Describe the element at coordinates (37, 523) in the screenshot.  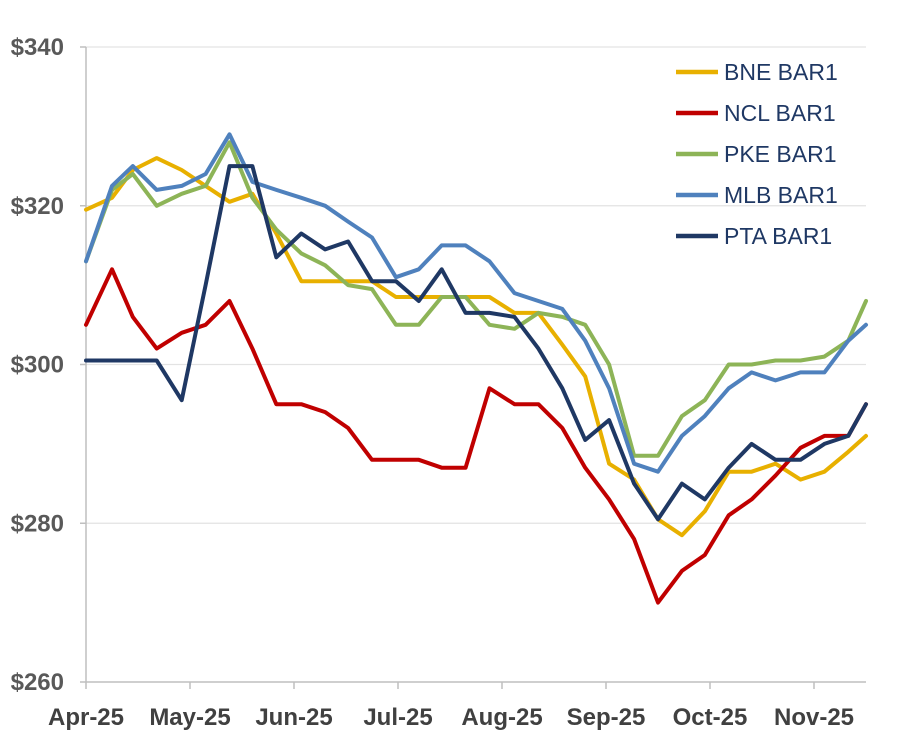
I see `y-tick-label: $280` at that location.